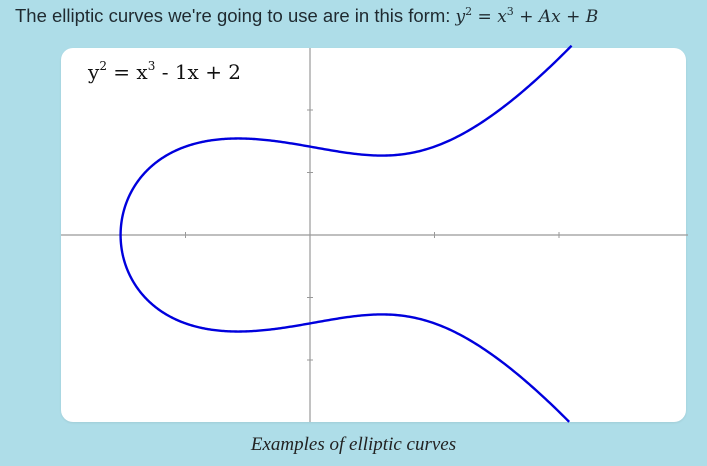 Image resolution: width=707 pixels, height=466 pixels. Describe the element at coordinates (94, 72) in the screenshot. I see `equation-y: y` at that location.